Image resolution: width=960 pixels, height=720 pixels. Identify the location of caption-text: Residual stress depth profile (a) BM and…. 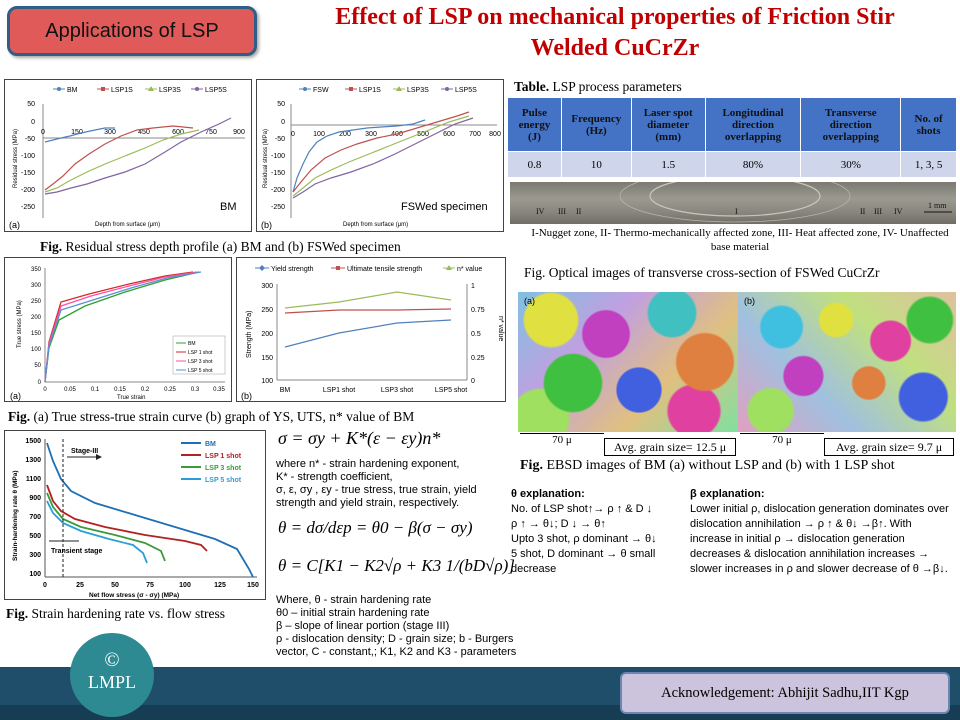
(231, 246).